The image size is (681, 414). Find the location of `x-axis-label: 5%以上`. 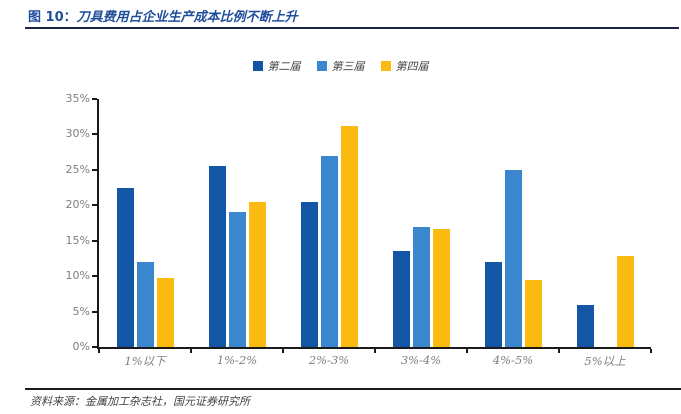

x-axis-label: 5%以上 is located at coordinates (605, 361).